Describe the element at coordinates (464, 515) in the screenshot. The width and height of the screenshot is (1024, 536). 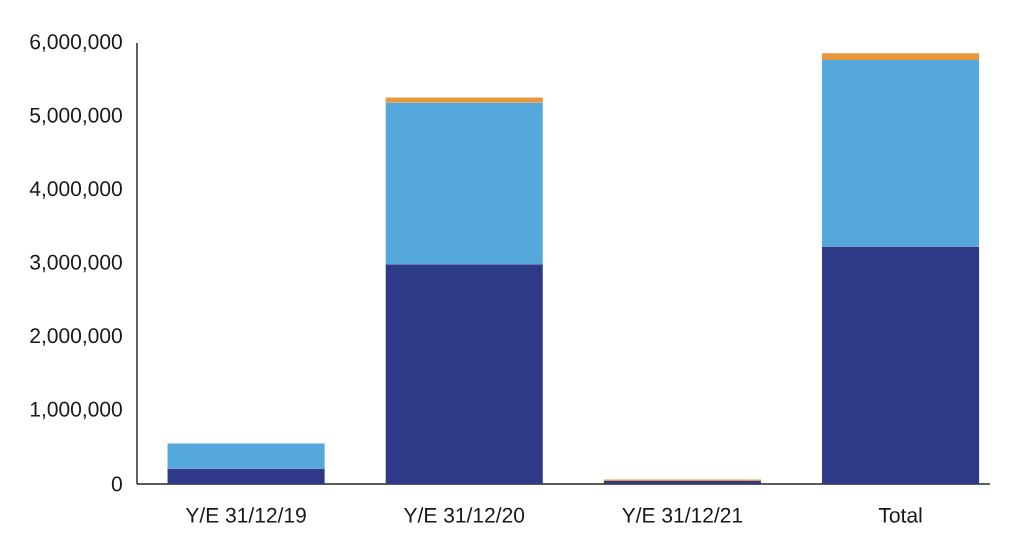
I see `x-tick-label: Y/E 31/12/20` at that location.